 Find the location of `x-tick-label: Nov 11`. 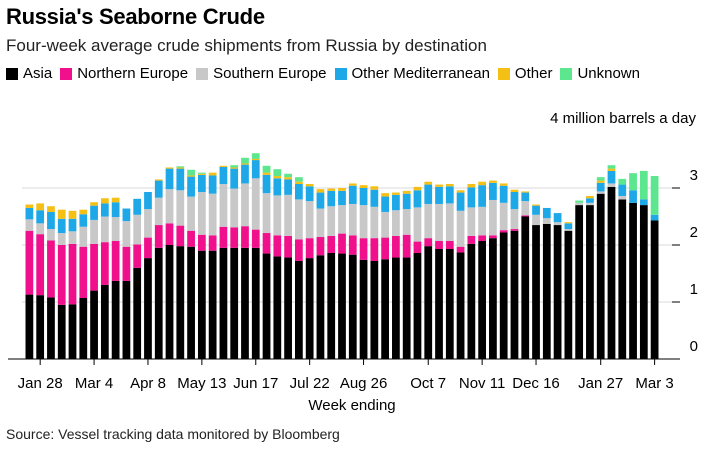

x-tick-label: Nov 11 is located at coordinates (482, 383).